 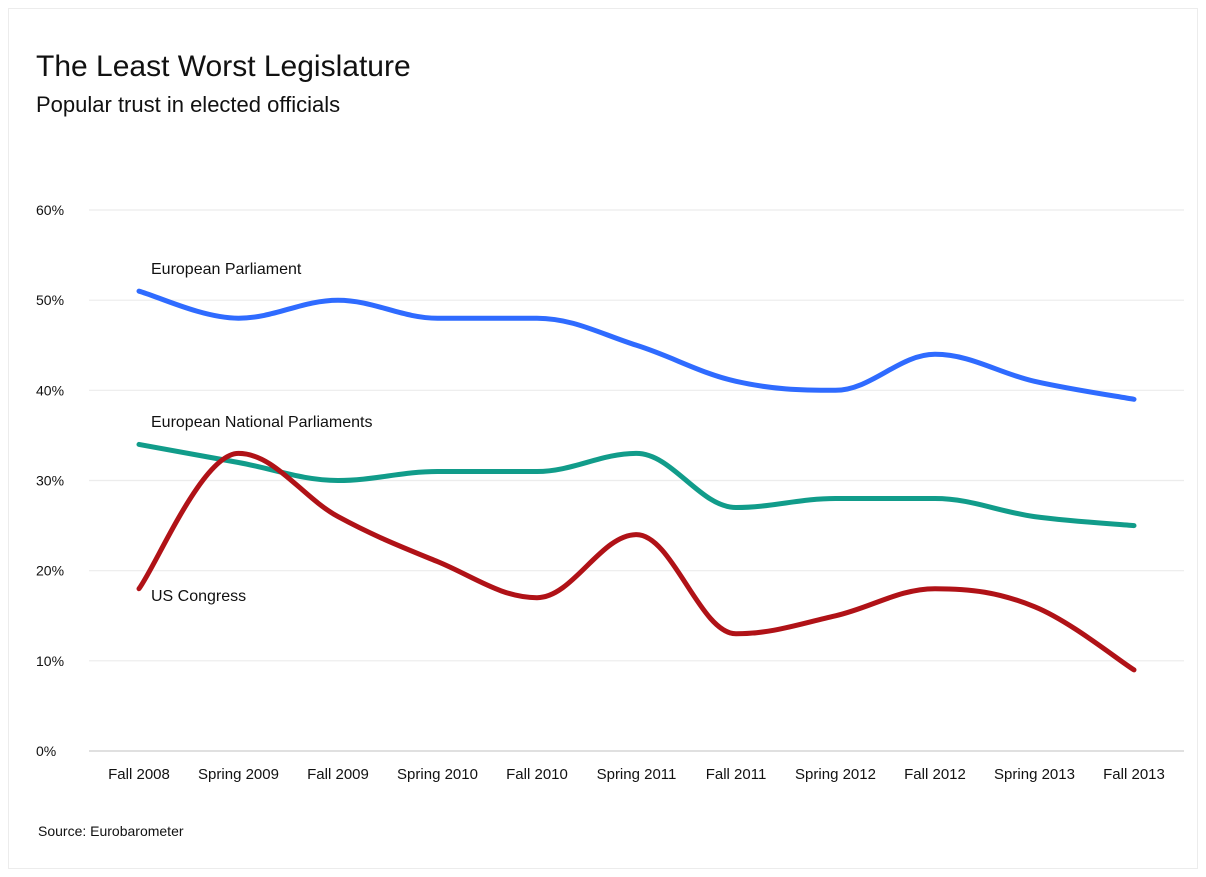 I want to click on y-tick-label: 30%, so click(x=50, y=481).